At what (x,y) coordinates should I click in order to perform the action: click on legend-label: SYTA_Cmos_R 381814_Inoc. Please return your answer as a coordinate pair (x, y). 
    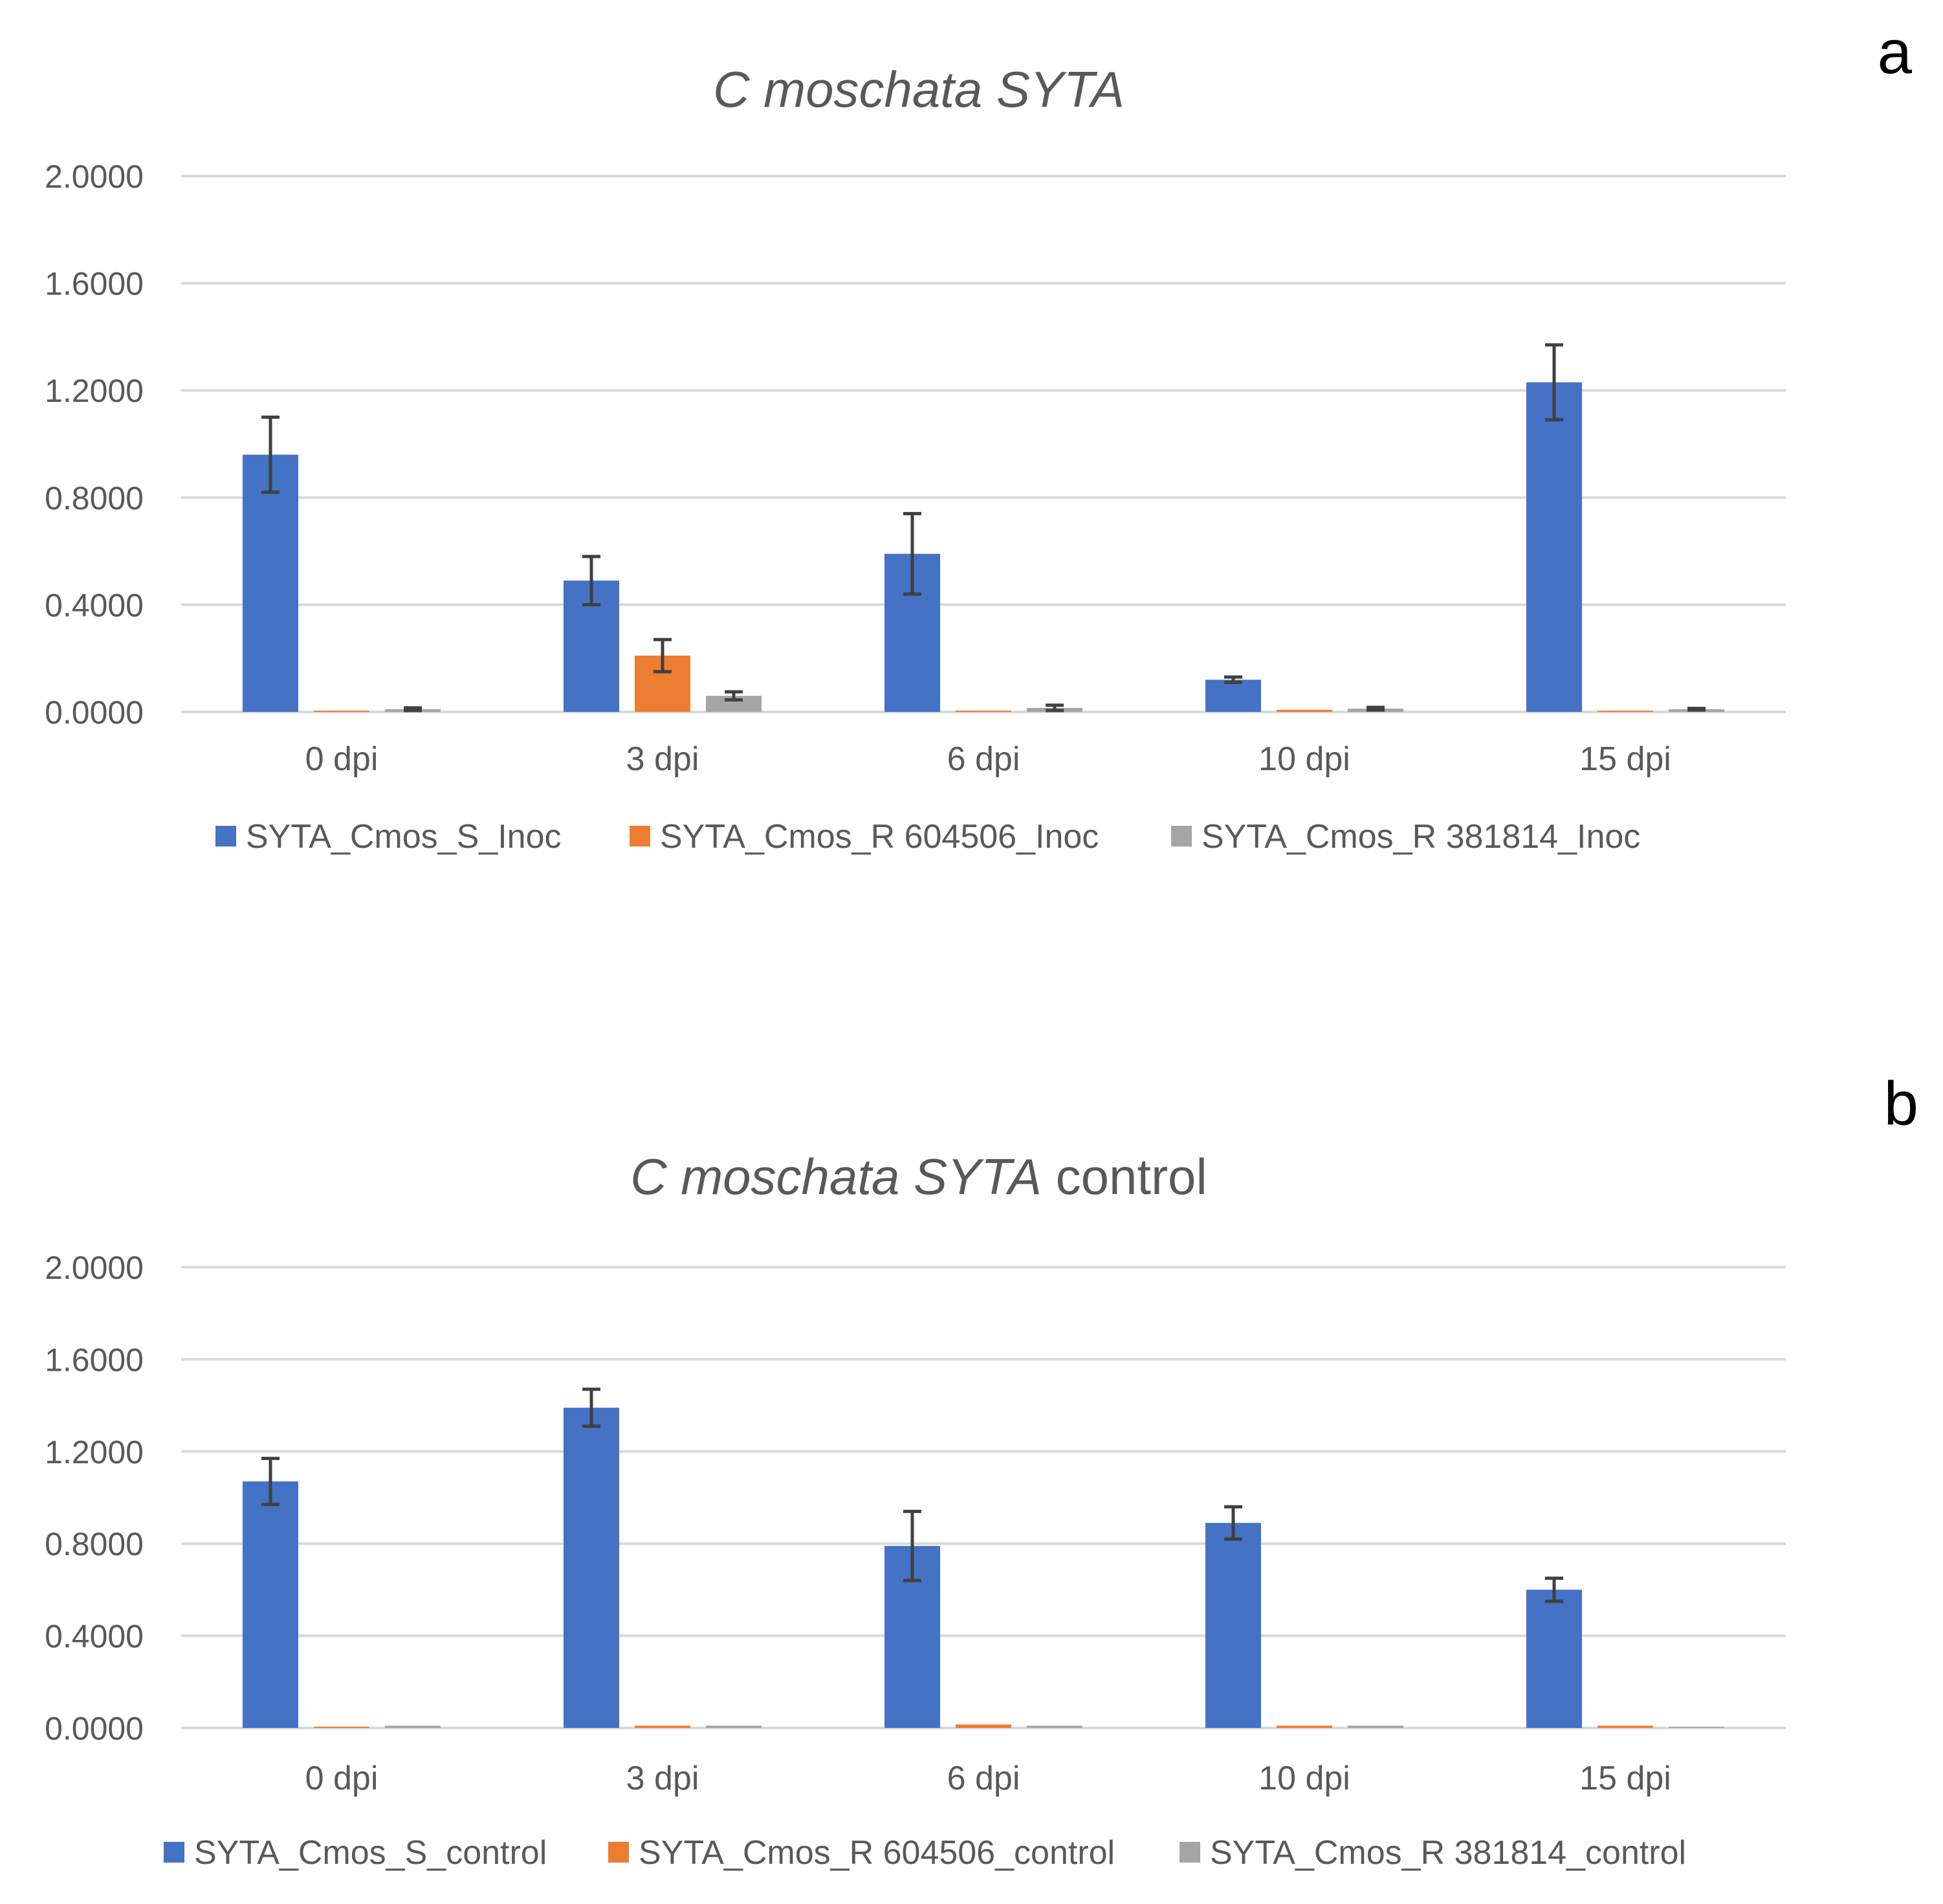
    Looking at the image, I should click on (1421, 837).